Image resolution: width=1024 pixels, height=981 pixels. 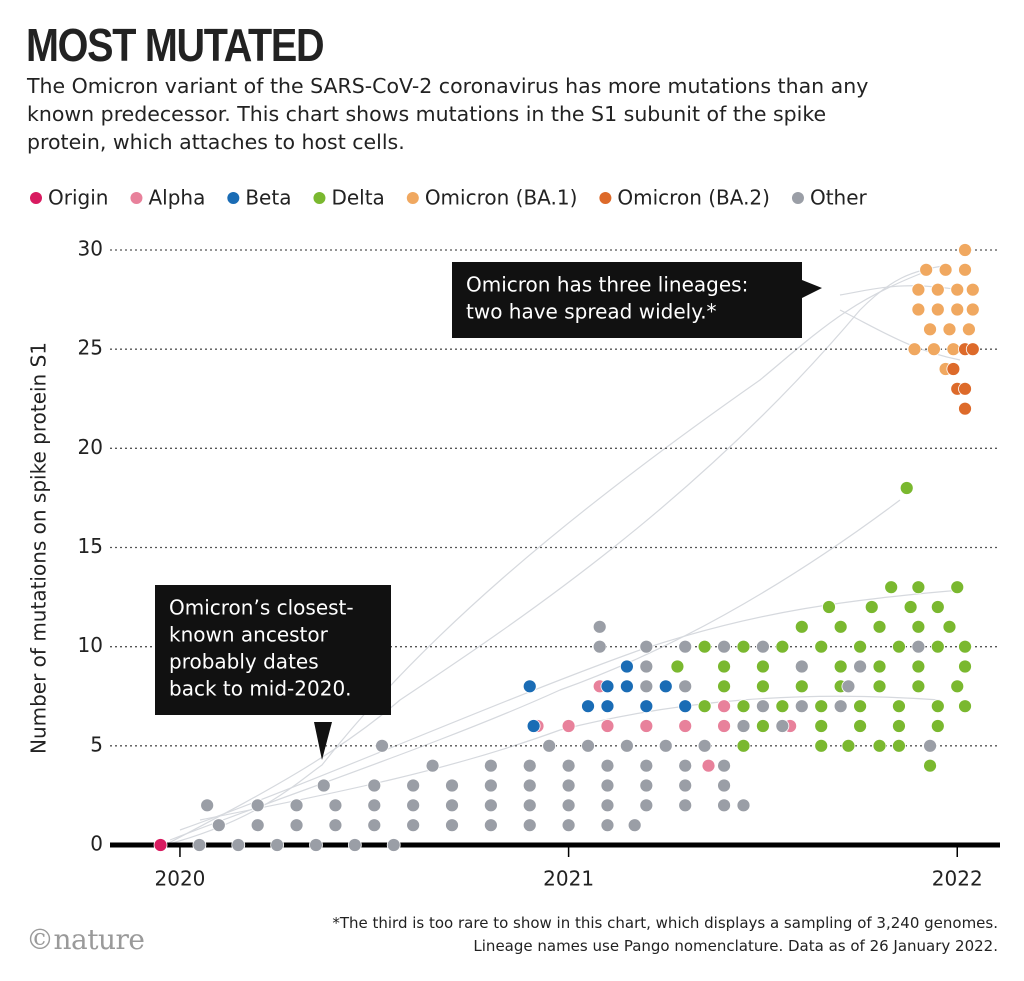 What do you see at coordinates (90, 348) in the screenshot?
I see `y-tick-label: 25` at bounding box center [90, 348].